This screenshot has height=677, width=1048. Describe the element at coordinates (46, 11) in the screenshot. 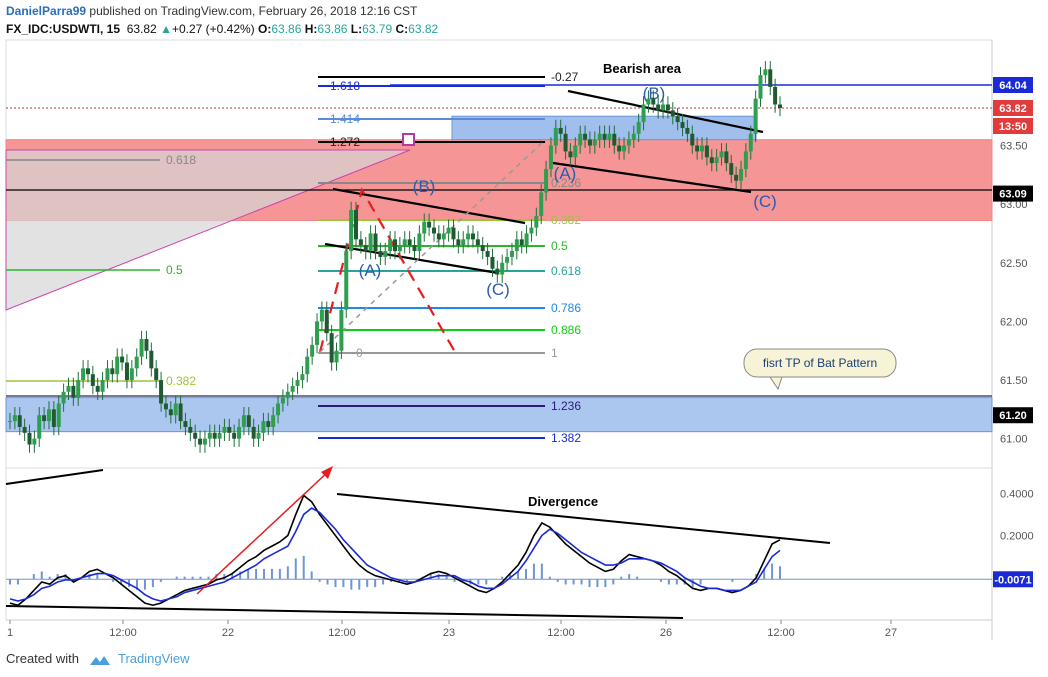

I see `author-name: DanielParra99` at that location.